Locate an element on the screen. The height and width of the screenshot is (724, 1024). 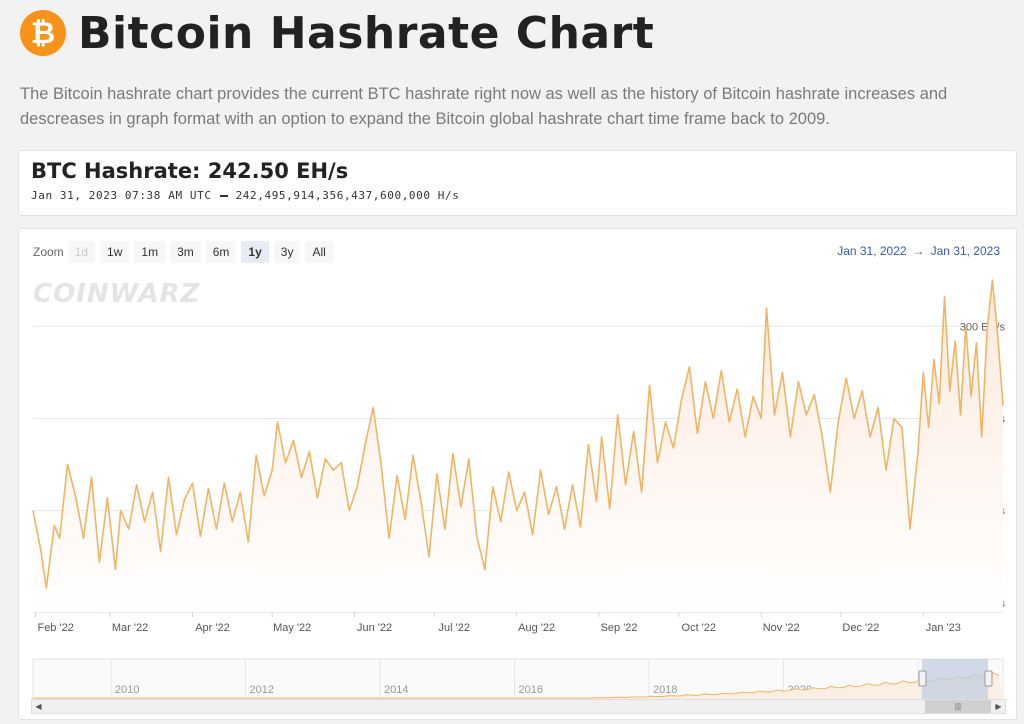
hashrate-timestamp: Jan 31, 2023 07:38 AM UTC is located at coordinates (121, 195).